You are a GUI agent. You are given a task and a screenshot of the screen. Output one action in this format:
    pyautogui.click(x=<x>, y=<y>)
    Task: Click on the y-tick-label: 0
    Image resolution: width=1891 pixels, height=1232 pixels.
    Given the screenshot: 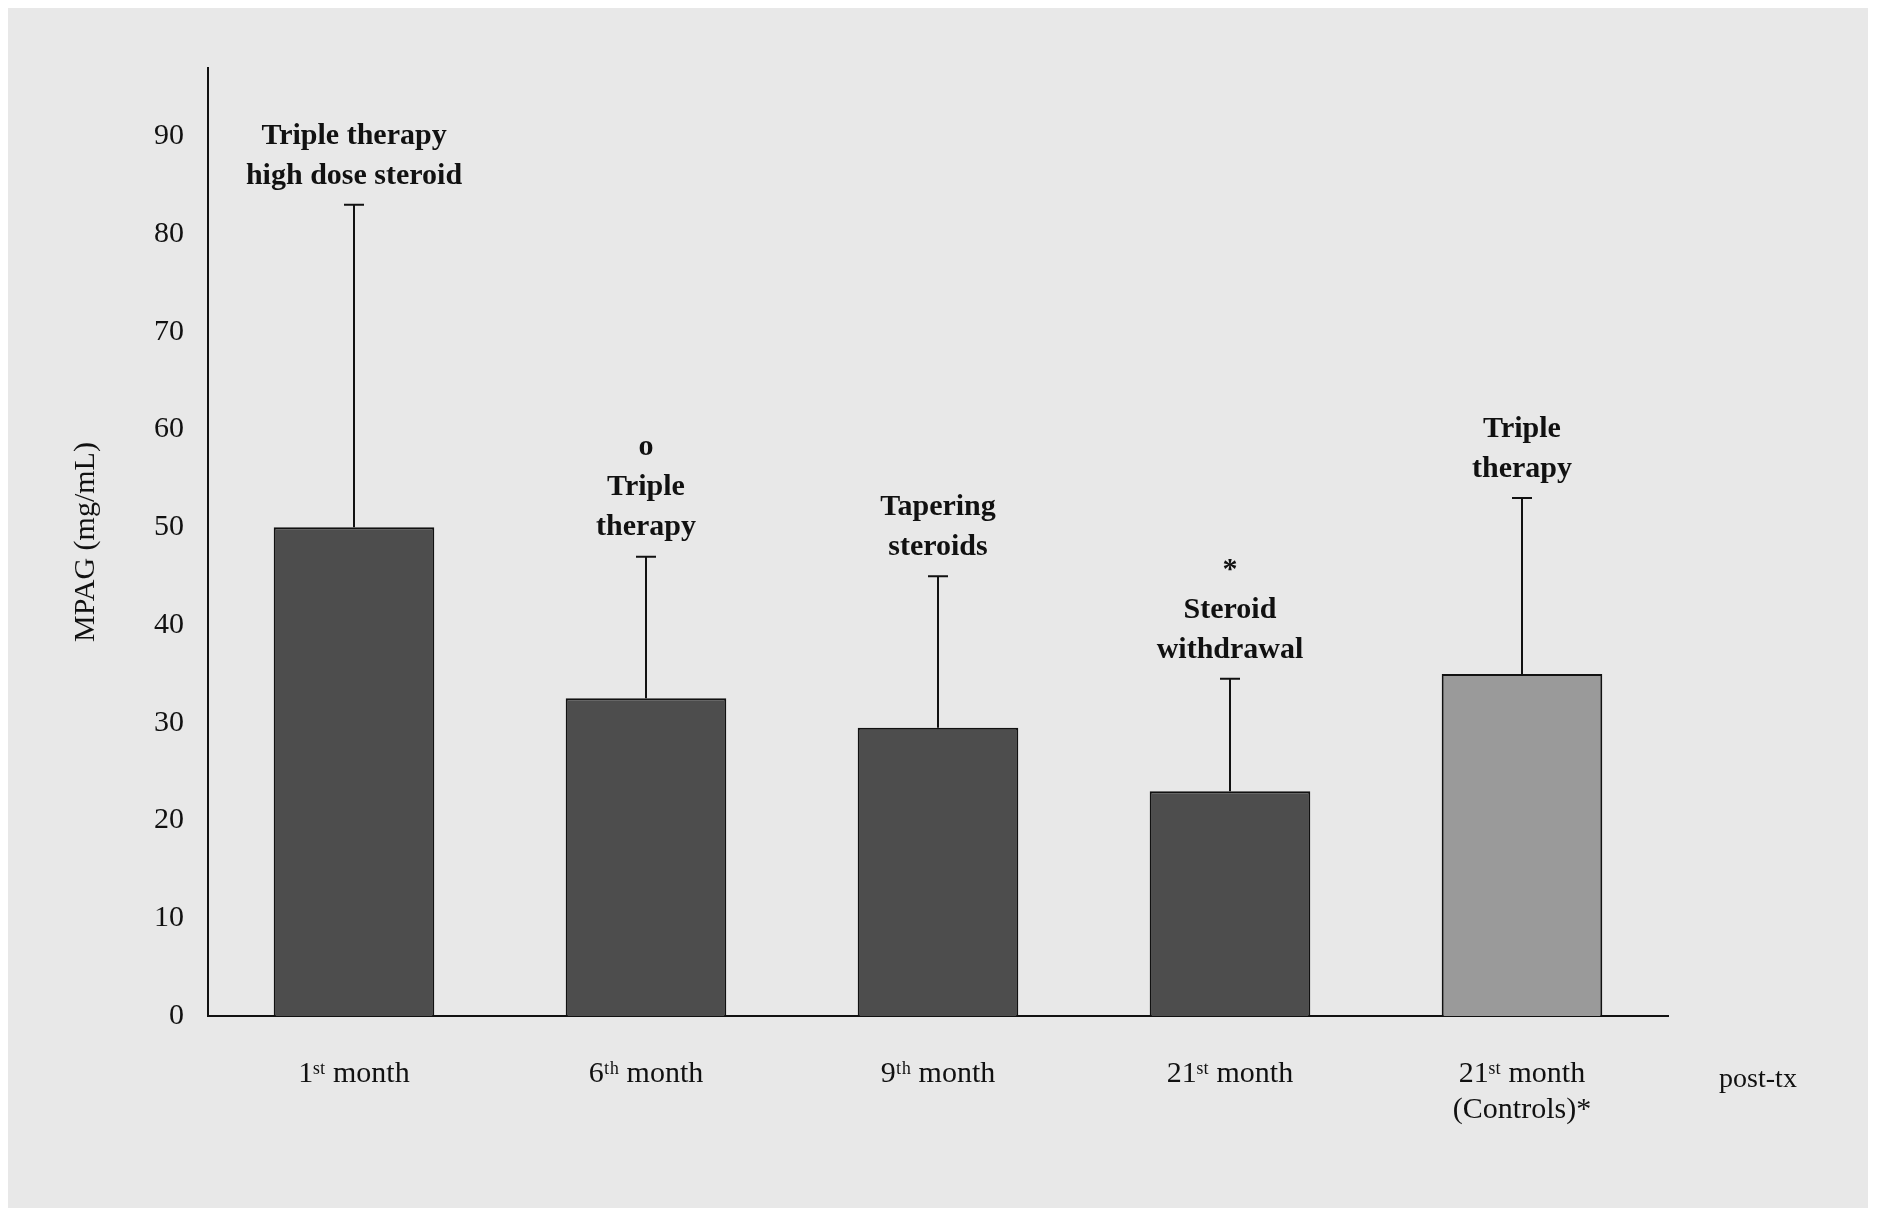 What is the action you would take?
    pyautogui.click(x=176, y=1013)
    